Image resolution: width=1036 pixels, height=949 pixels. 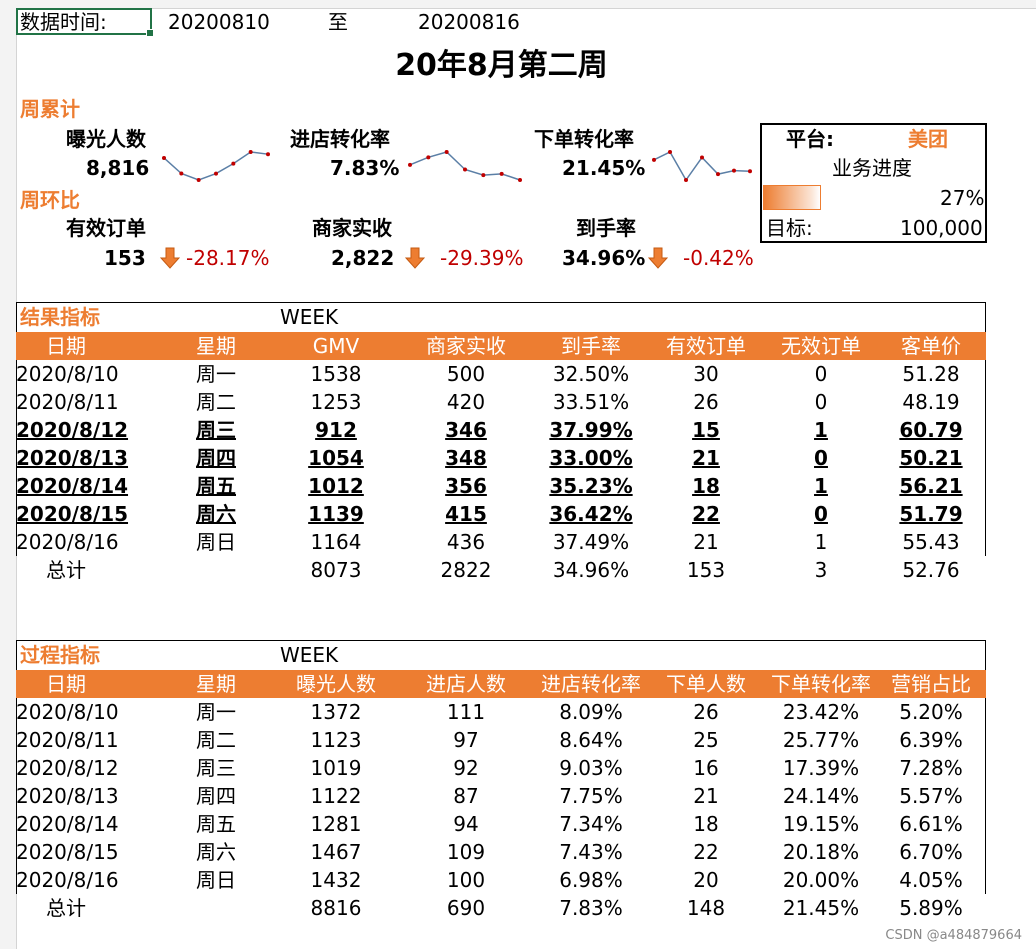 What do you see at coordinates (216, 824) in the screenshot?
I see `process-cell: 周五` at bounding box center [216, 824].